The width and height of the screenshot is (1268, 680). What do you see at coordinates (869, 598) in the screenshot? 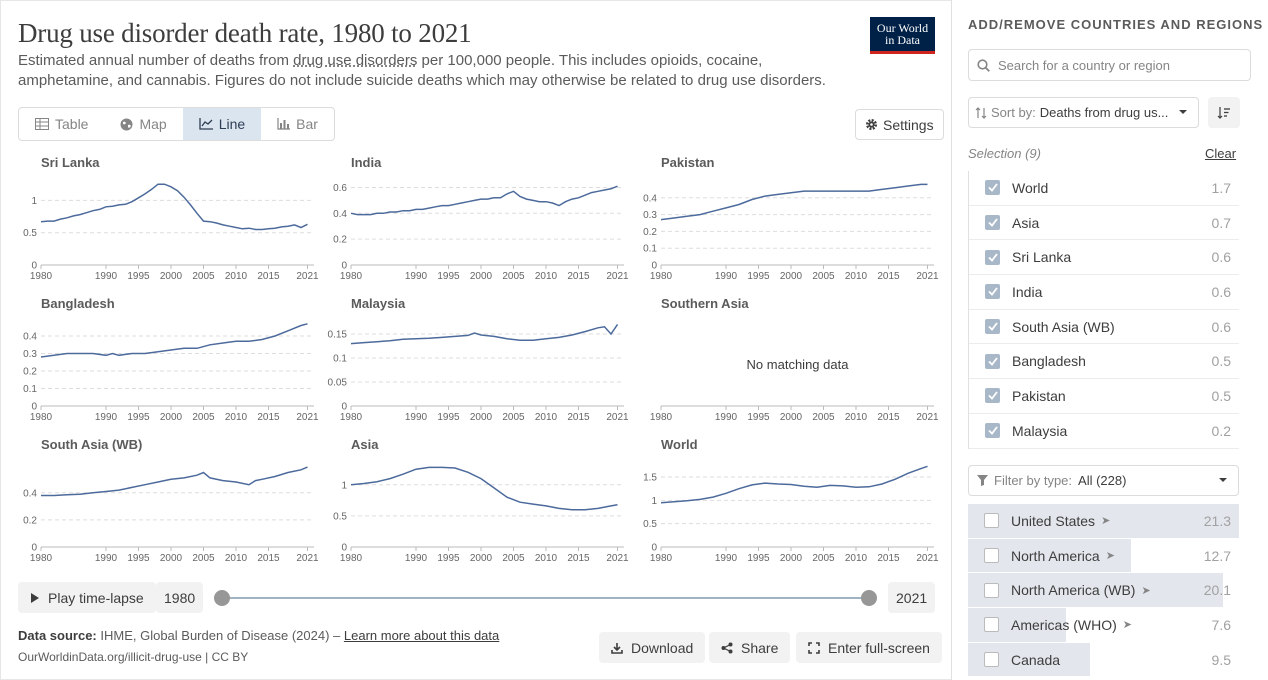
I see `timeline-end-handle` at bounding box center [869, 598].